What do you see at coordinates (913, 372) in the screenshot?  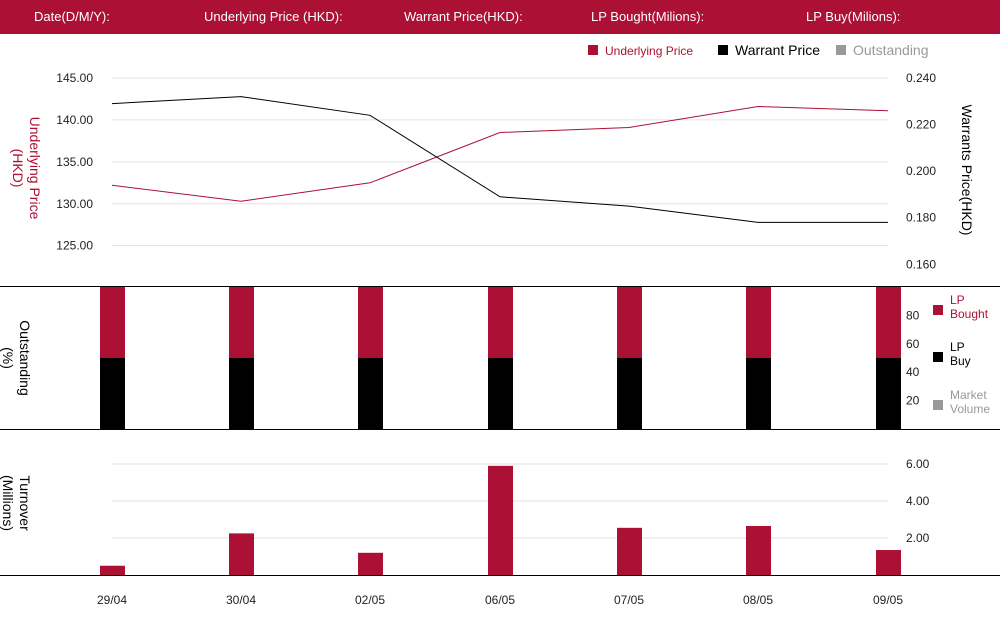 I see `outstanding-tick-label: 40` at bounding box center [913, 372].